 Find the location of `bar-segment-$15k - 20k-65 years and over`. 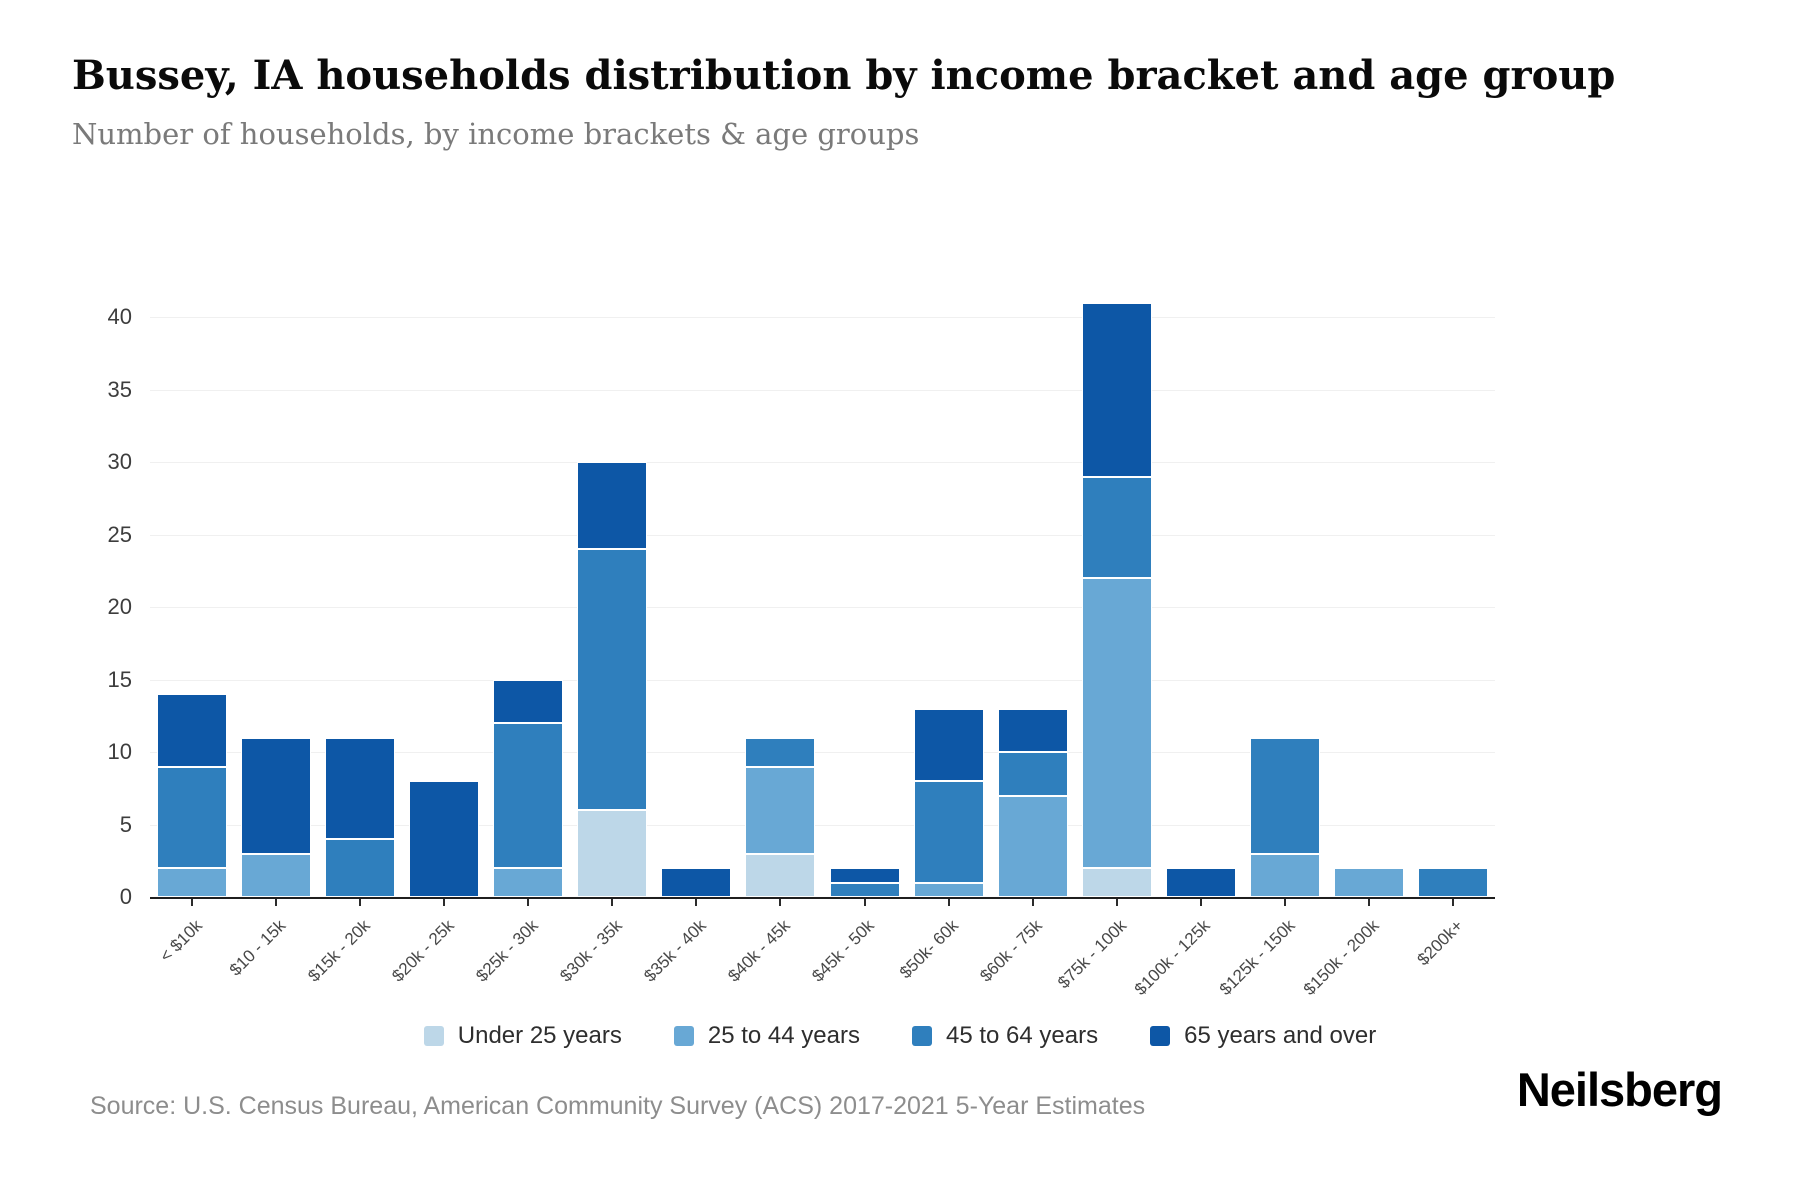

bar-segment-$15k - 20k-65 years and over is located at coordinates (360, 788).